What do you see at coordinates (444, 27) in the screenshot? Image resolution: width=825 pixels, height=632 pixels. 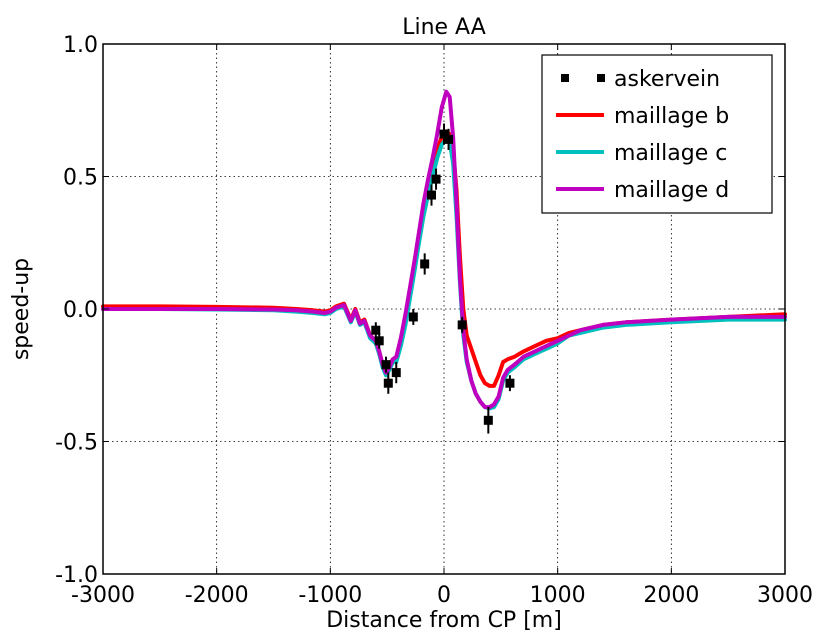 I see `chart-title: Line AA` at bounding box center [444, 27].